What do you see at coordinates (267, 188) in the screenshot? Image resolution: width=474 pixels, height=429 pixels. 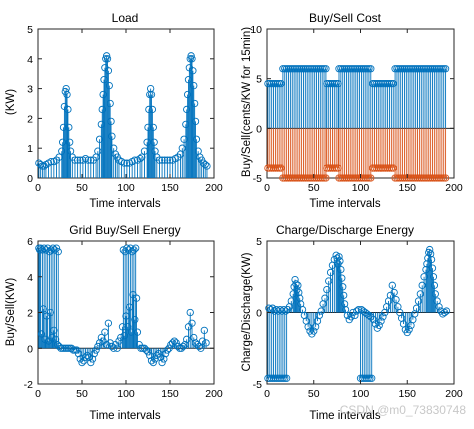 I see `x-tick-label: 0` at bounding box center [267, 188].